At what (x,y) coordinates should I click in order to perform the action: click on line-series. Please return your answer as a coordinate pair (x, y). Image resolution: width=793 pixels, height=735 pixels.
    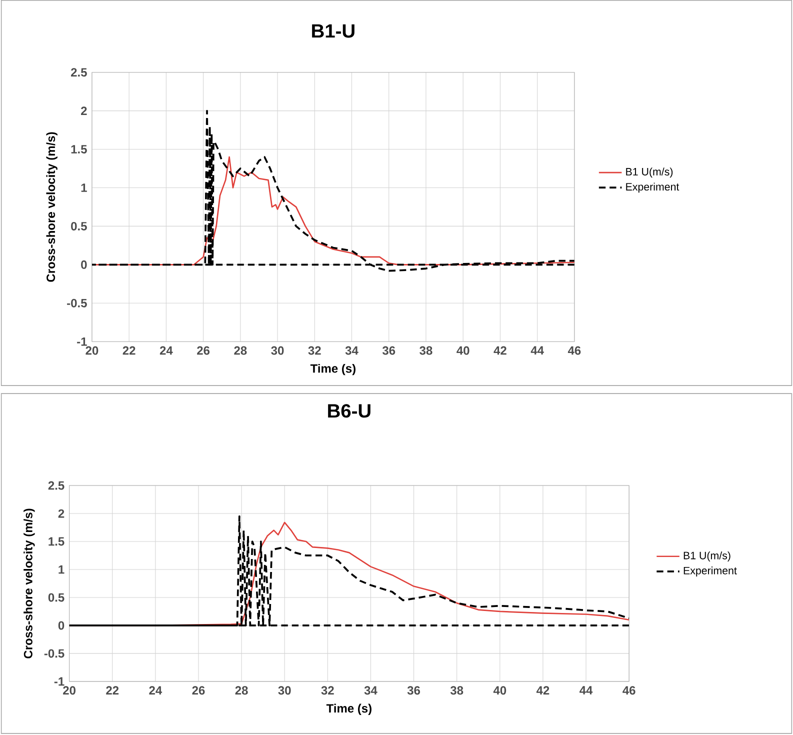
    Looking at the image, I should click on (333, 191).